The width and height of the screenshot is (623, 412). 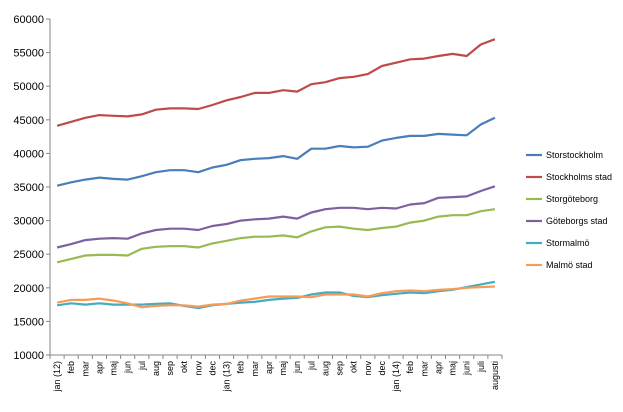 I want to click on series-line-malm-stad, so click(x=275, y=297).